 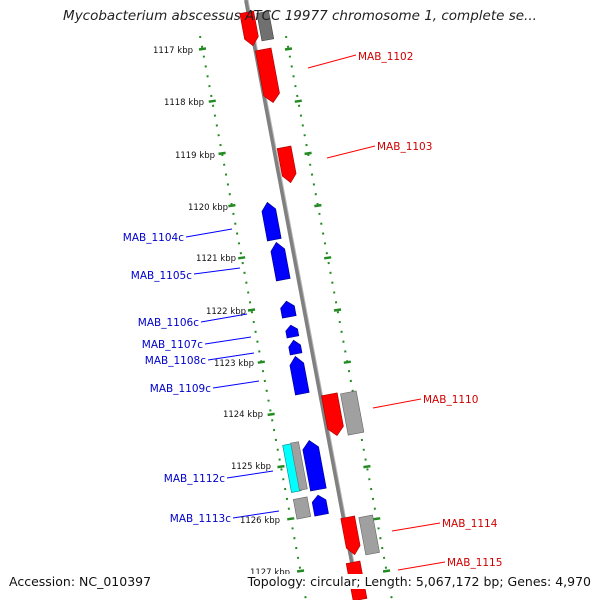 I want to click on leader-mab_1104c, so click(x=209, y=233).